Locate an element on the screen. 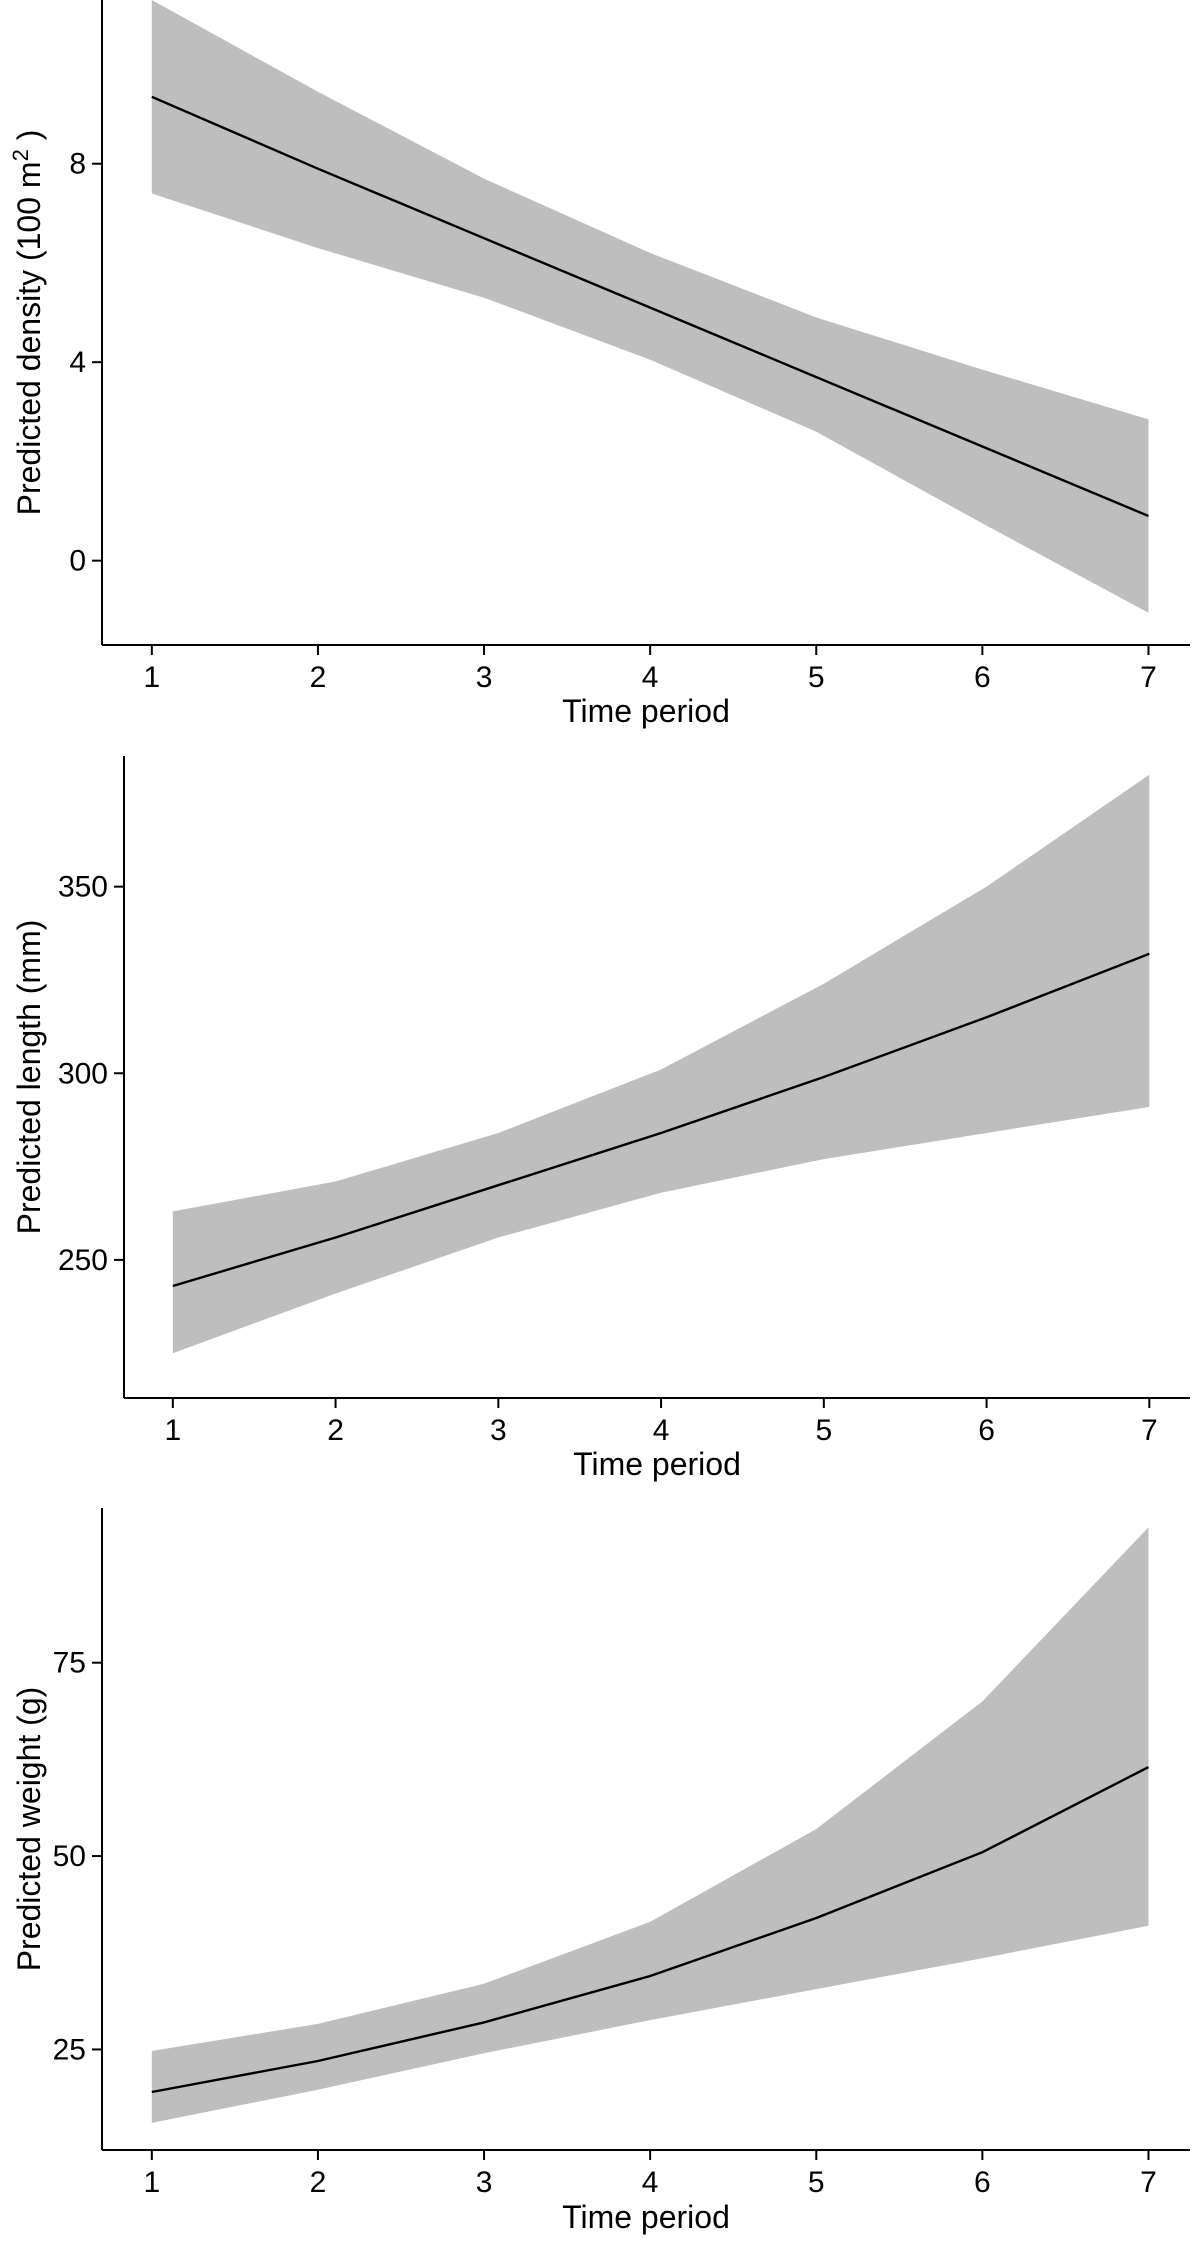 The height and width of the screenshot is (2242, 1200). y-tick-label: 75 is located at coordinates (69, 1663).